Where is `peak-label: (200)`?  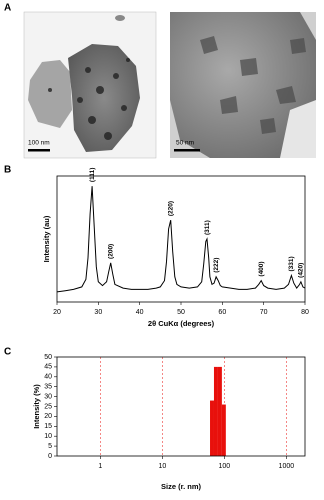 peak-label: (200) is located at coordinates (110, 251).